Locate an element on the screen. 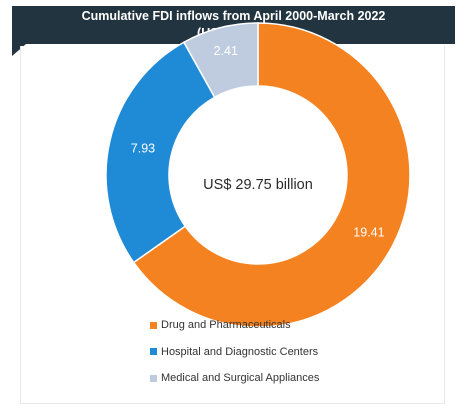 The height and width of the screenshot is (412, 465). slice-label-hospital-diagnostic: 7.93 is located at coordinates (143, 149).